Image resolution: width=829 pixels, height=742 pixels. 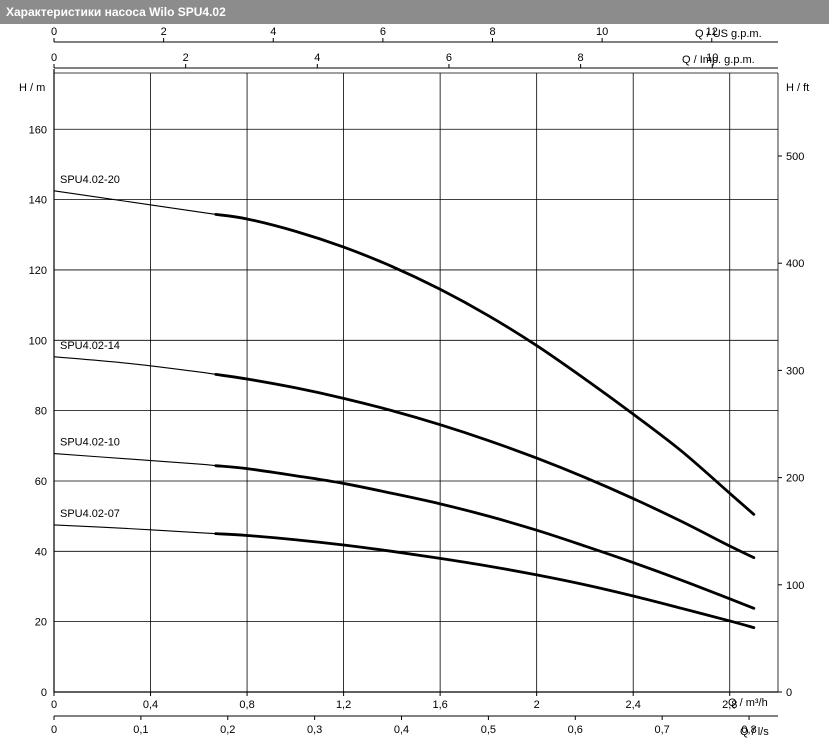 I want to click on x-axis-label-imp-gpm: Q / Imp. g.p.m., so click(x=718, y=60).